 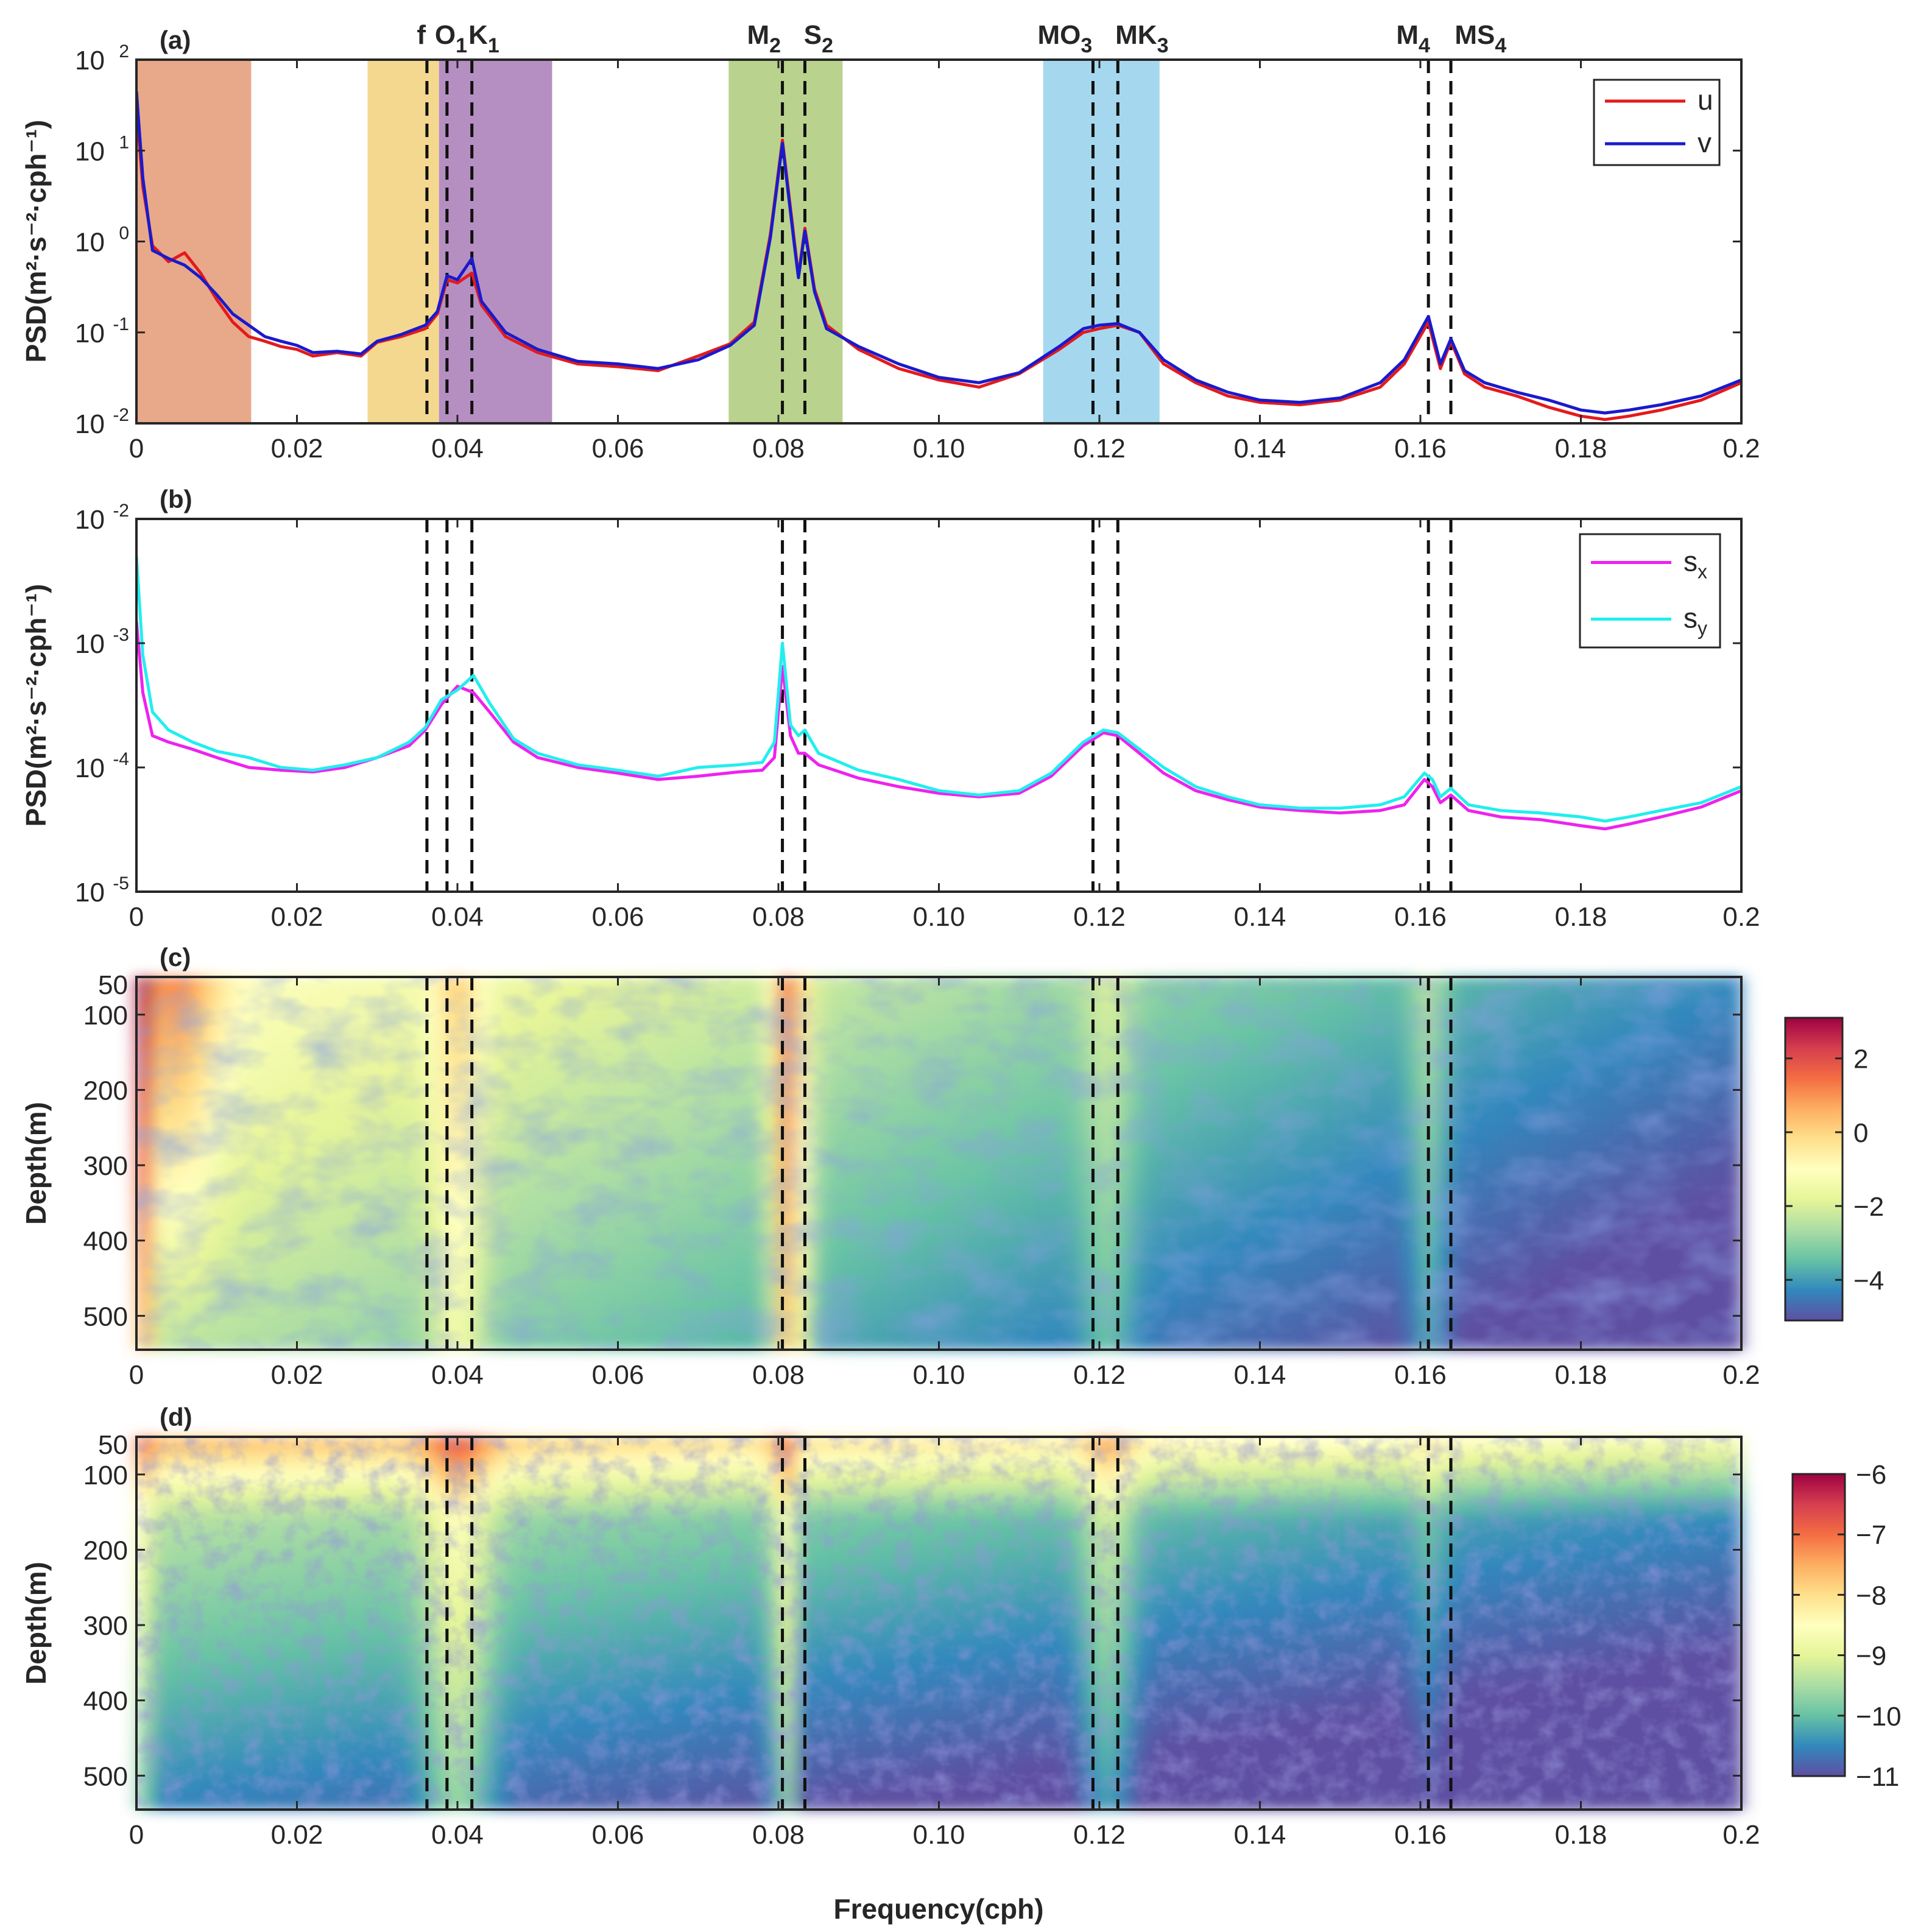 I want to click on y-tick-exponent: 2, so click(x=124, y=51).